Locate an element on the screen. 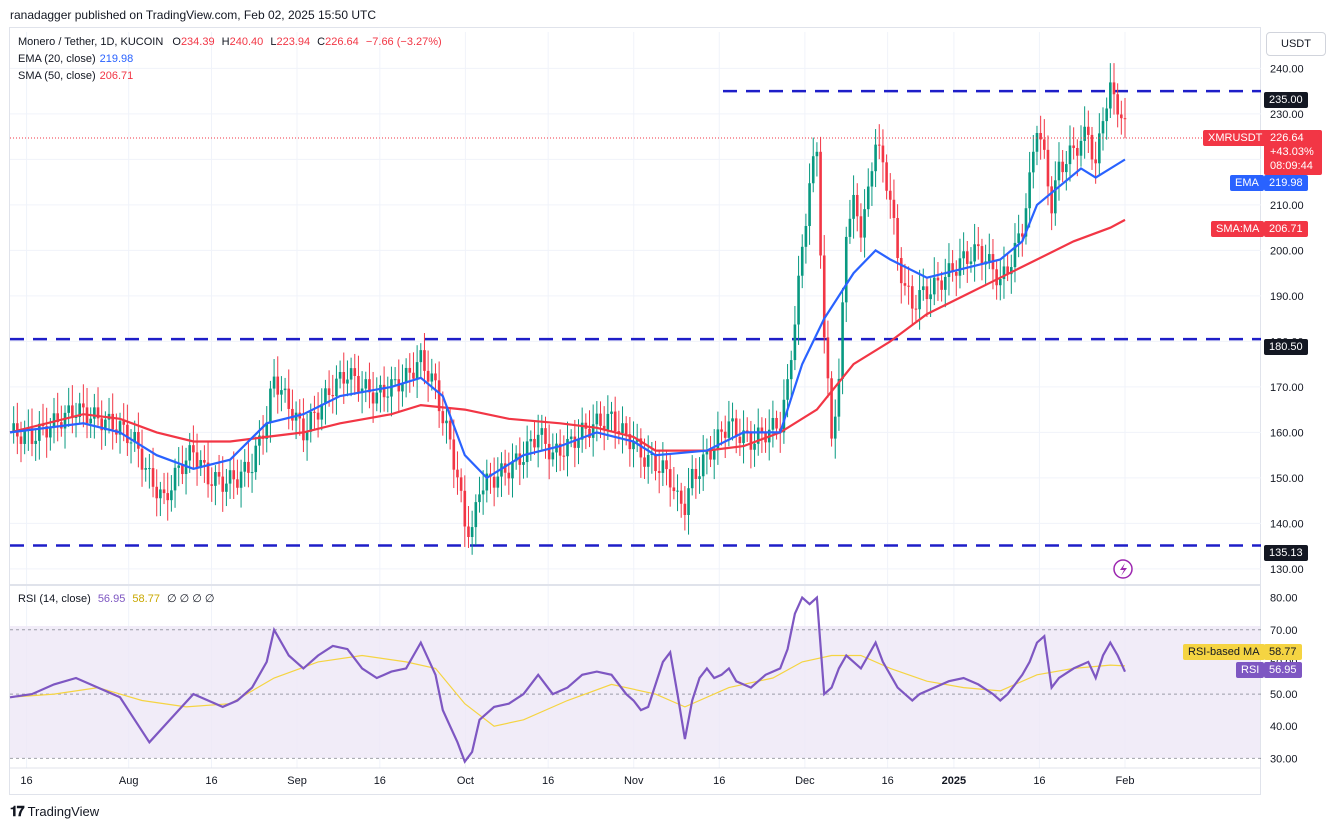 This screenshot has height=830, width=1338. time-tick-label: Feb is located at coordinates (1125, 781).